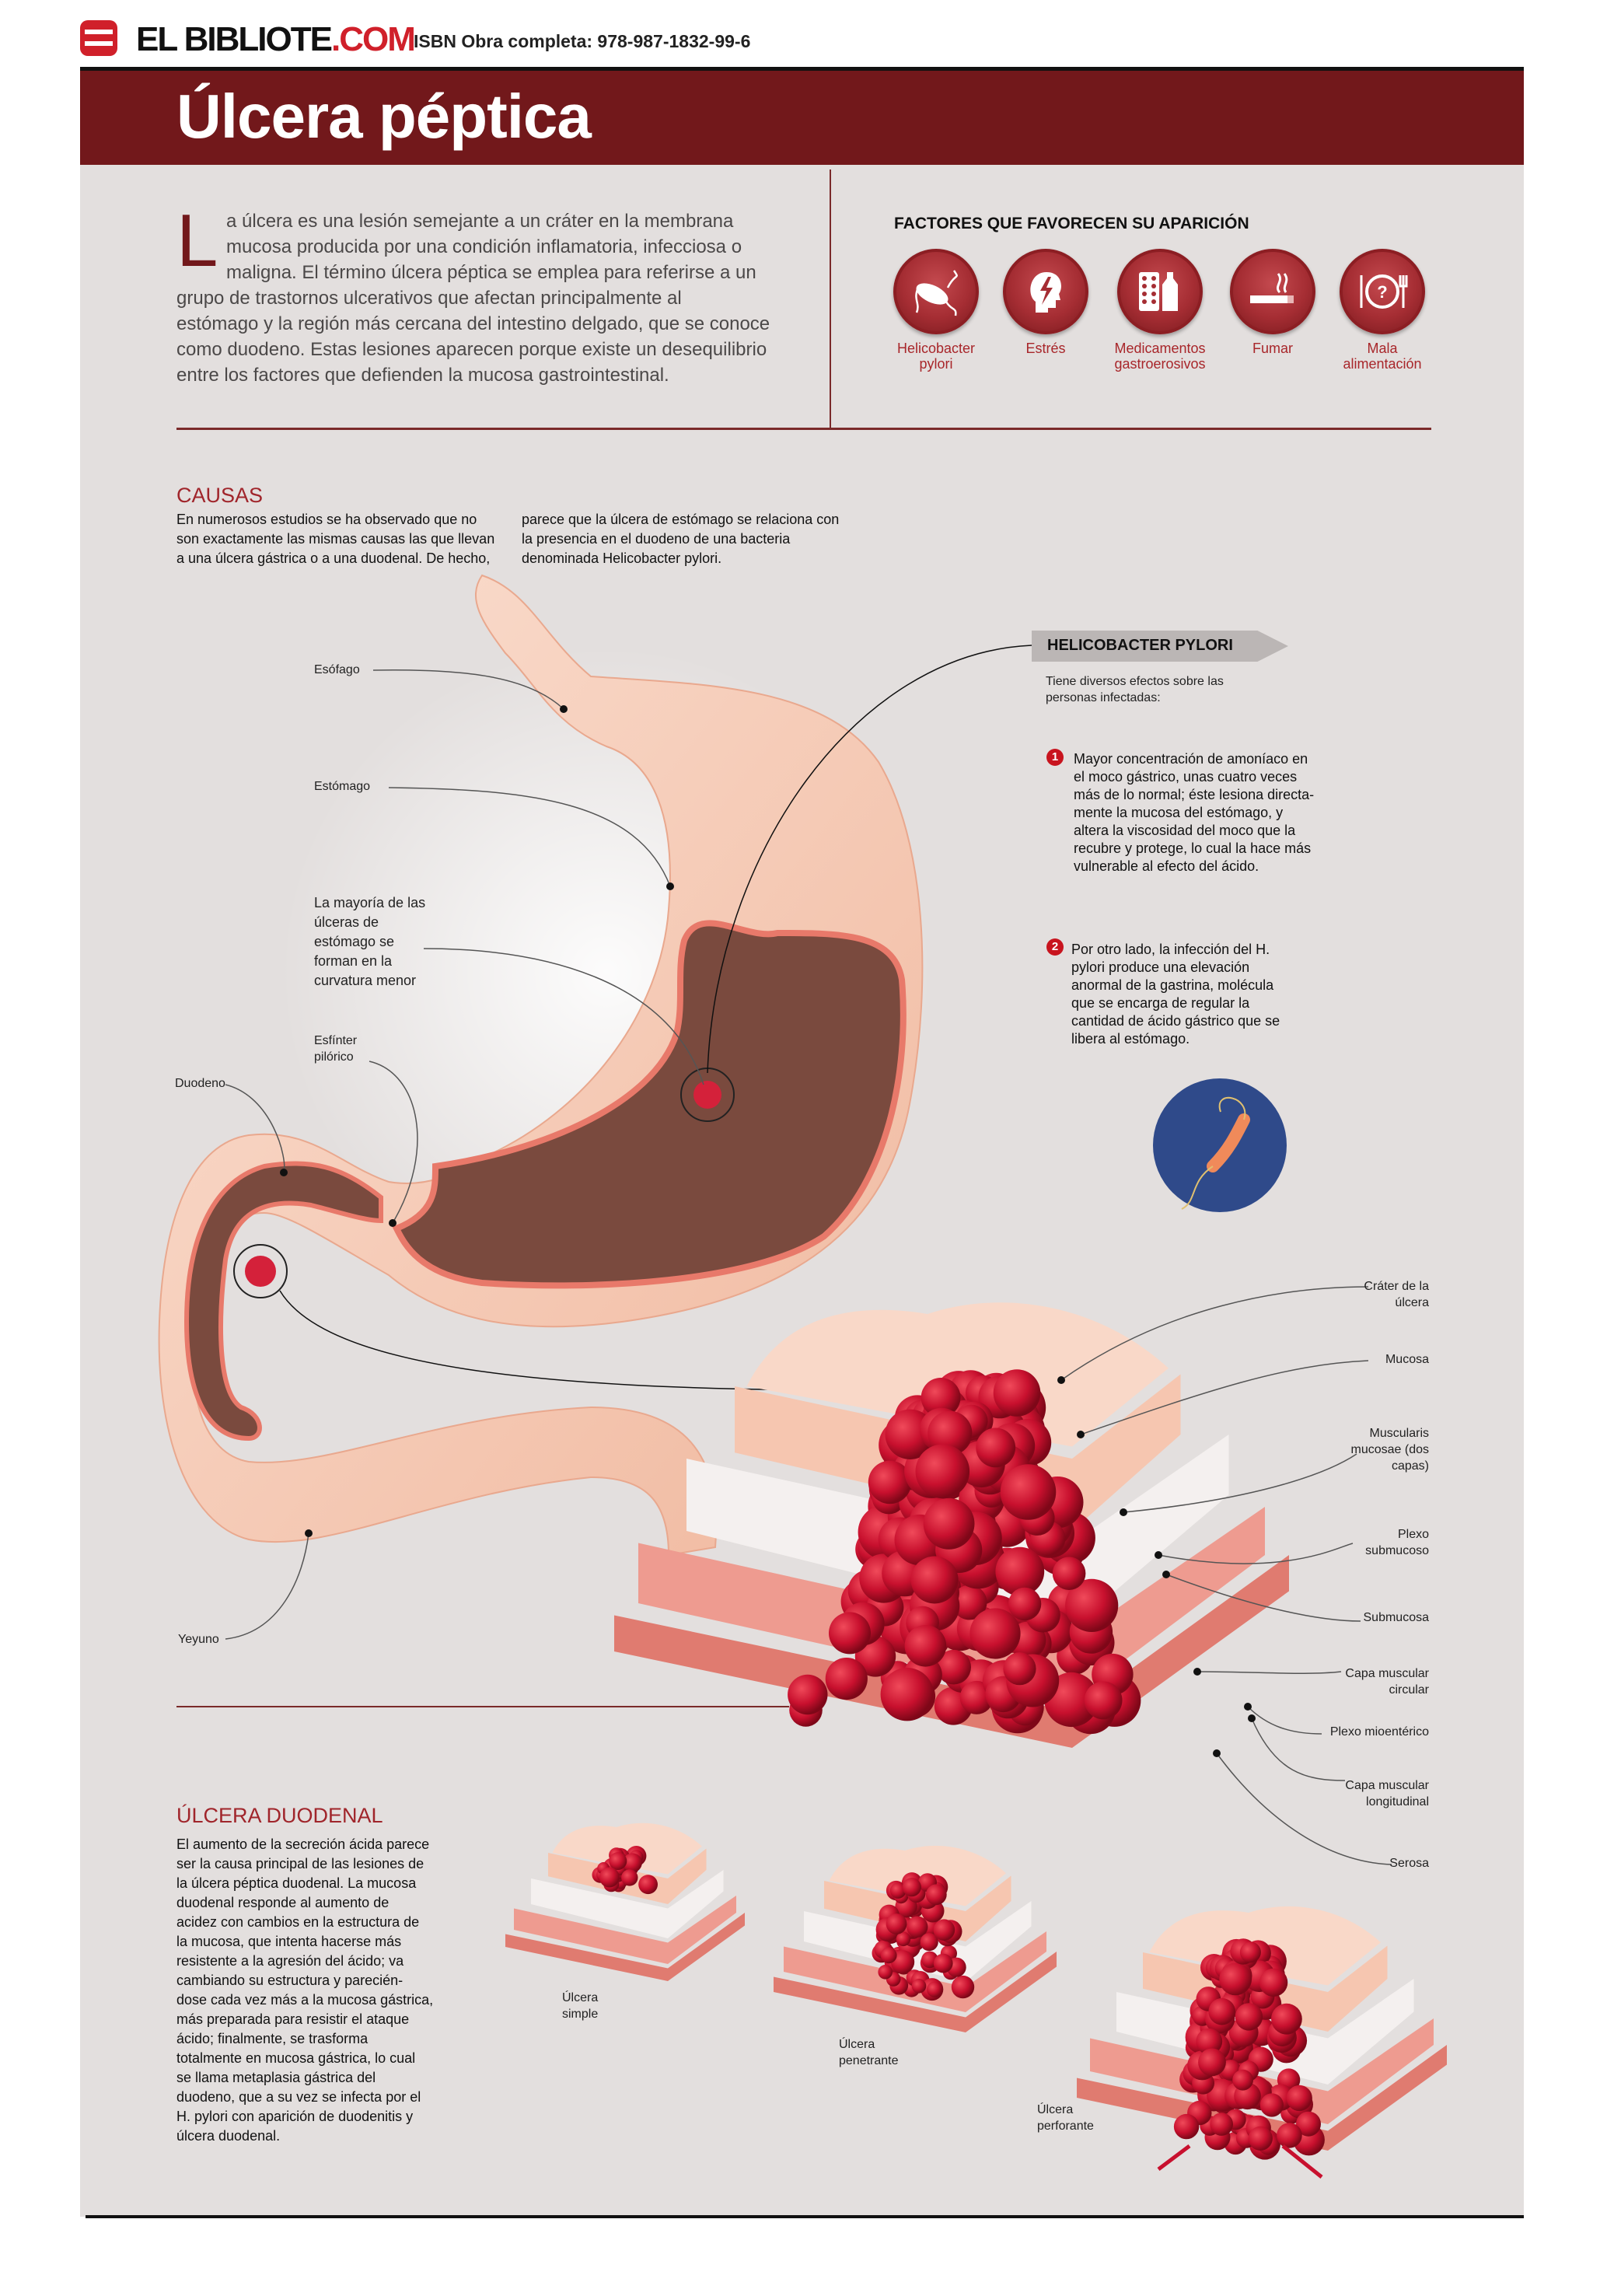 This screenshot has height=2296, width=1607. What do you see at coordinates (1228, 1142) in the screenshot?
I see `bacteria-body` at bounding box center [1228, 1142].